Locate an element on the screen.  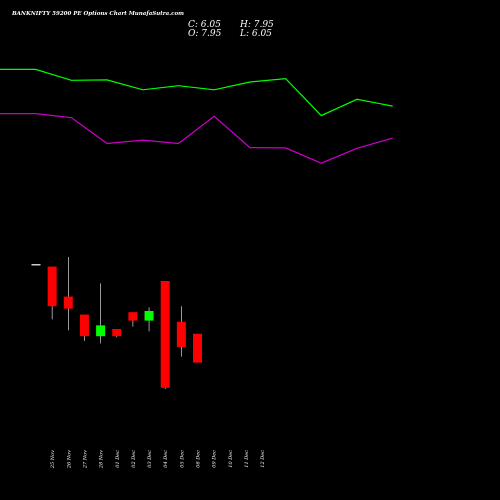
x-tick-label: 25 Nov is located at coordinates (53, 459).